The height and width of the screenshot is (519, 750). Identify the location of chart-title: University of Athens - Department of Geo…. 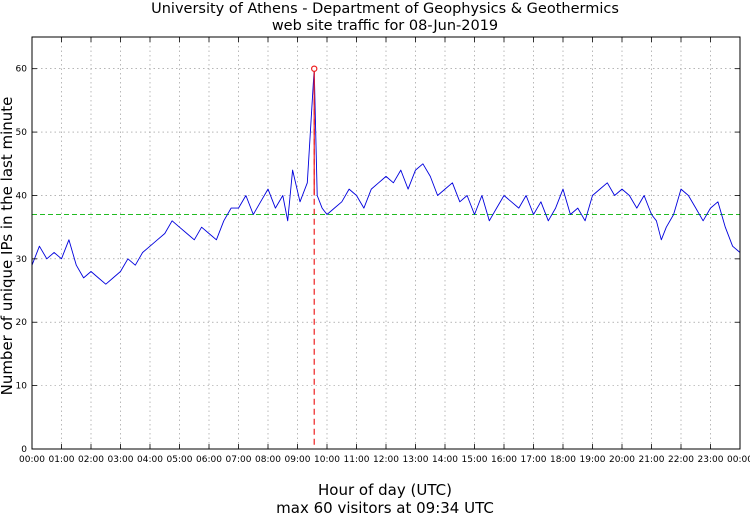
(385, 9).